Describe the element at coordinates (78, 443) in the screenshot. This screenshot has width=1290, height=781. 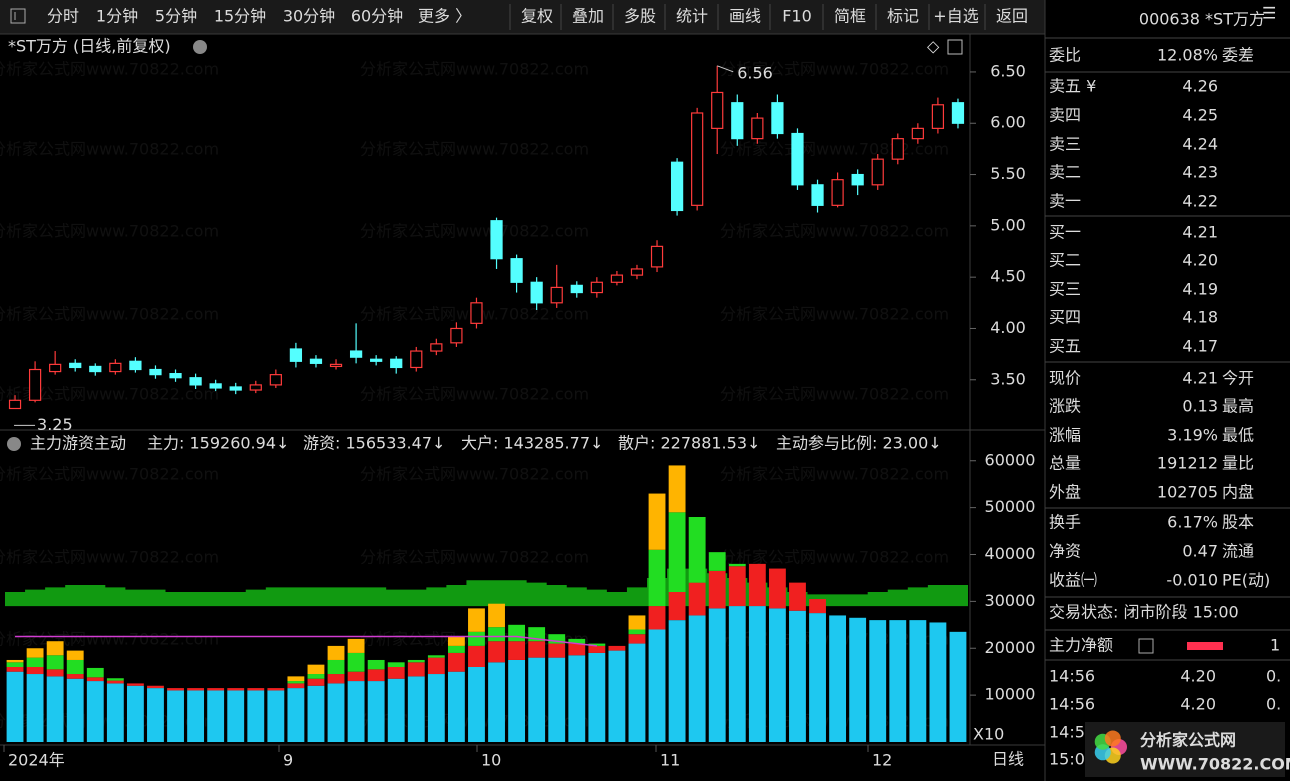
I see `indicator-title: 主力游资主动` at that location.